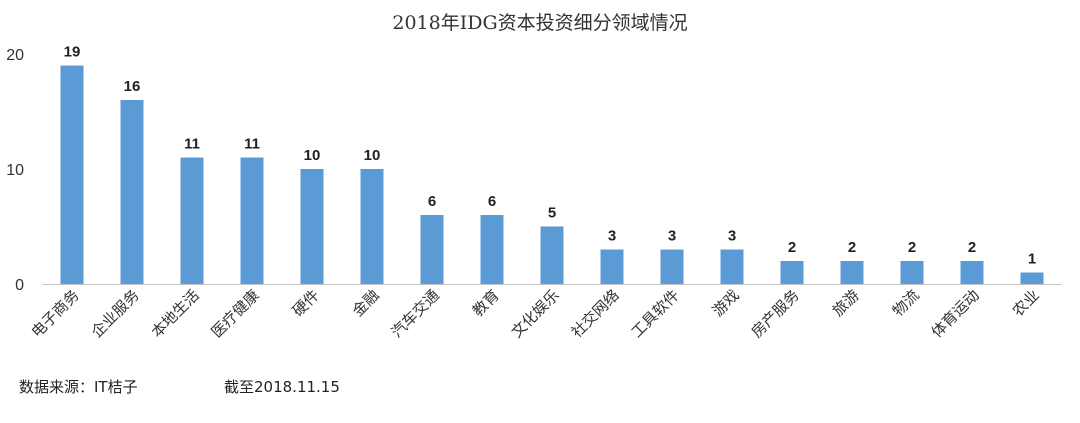  Describe the element at coordinates (132, 86) in the screenshot. I see `data-label: 16` at that location.